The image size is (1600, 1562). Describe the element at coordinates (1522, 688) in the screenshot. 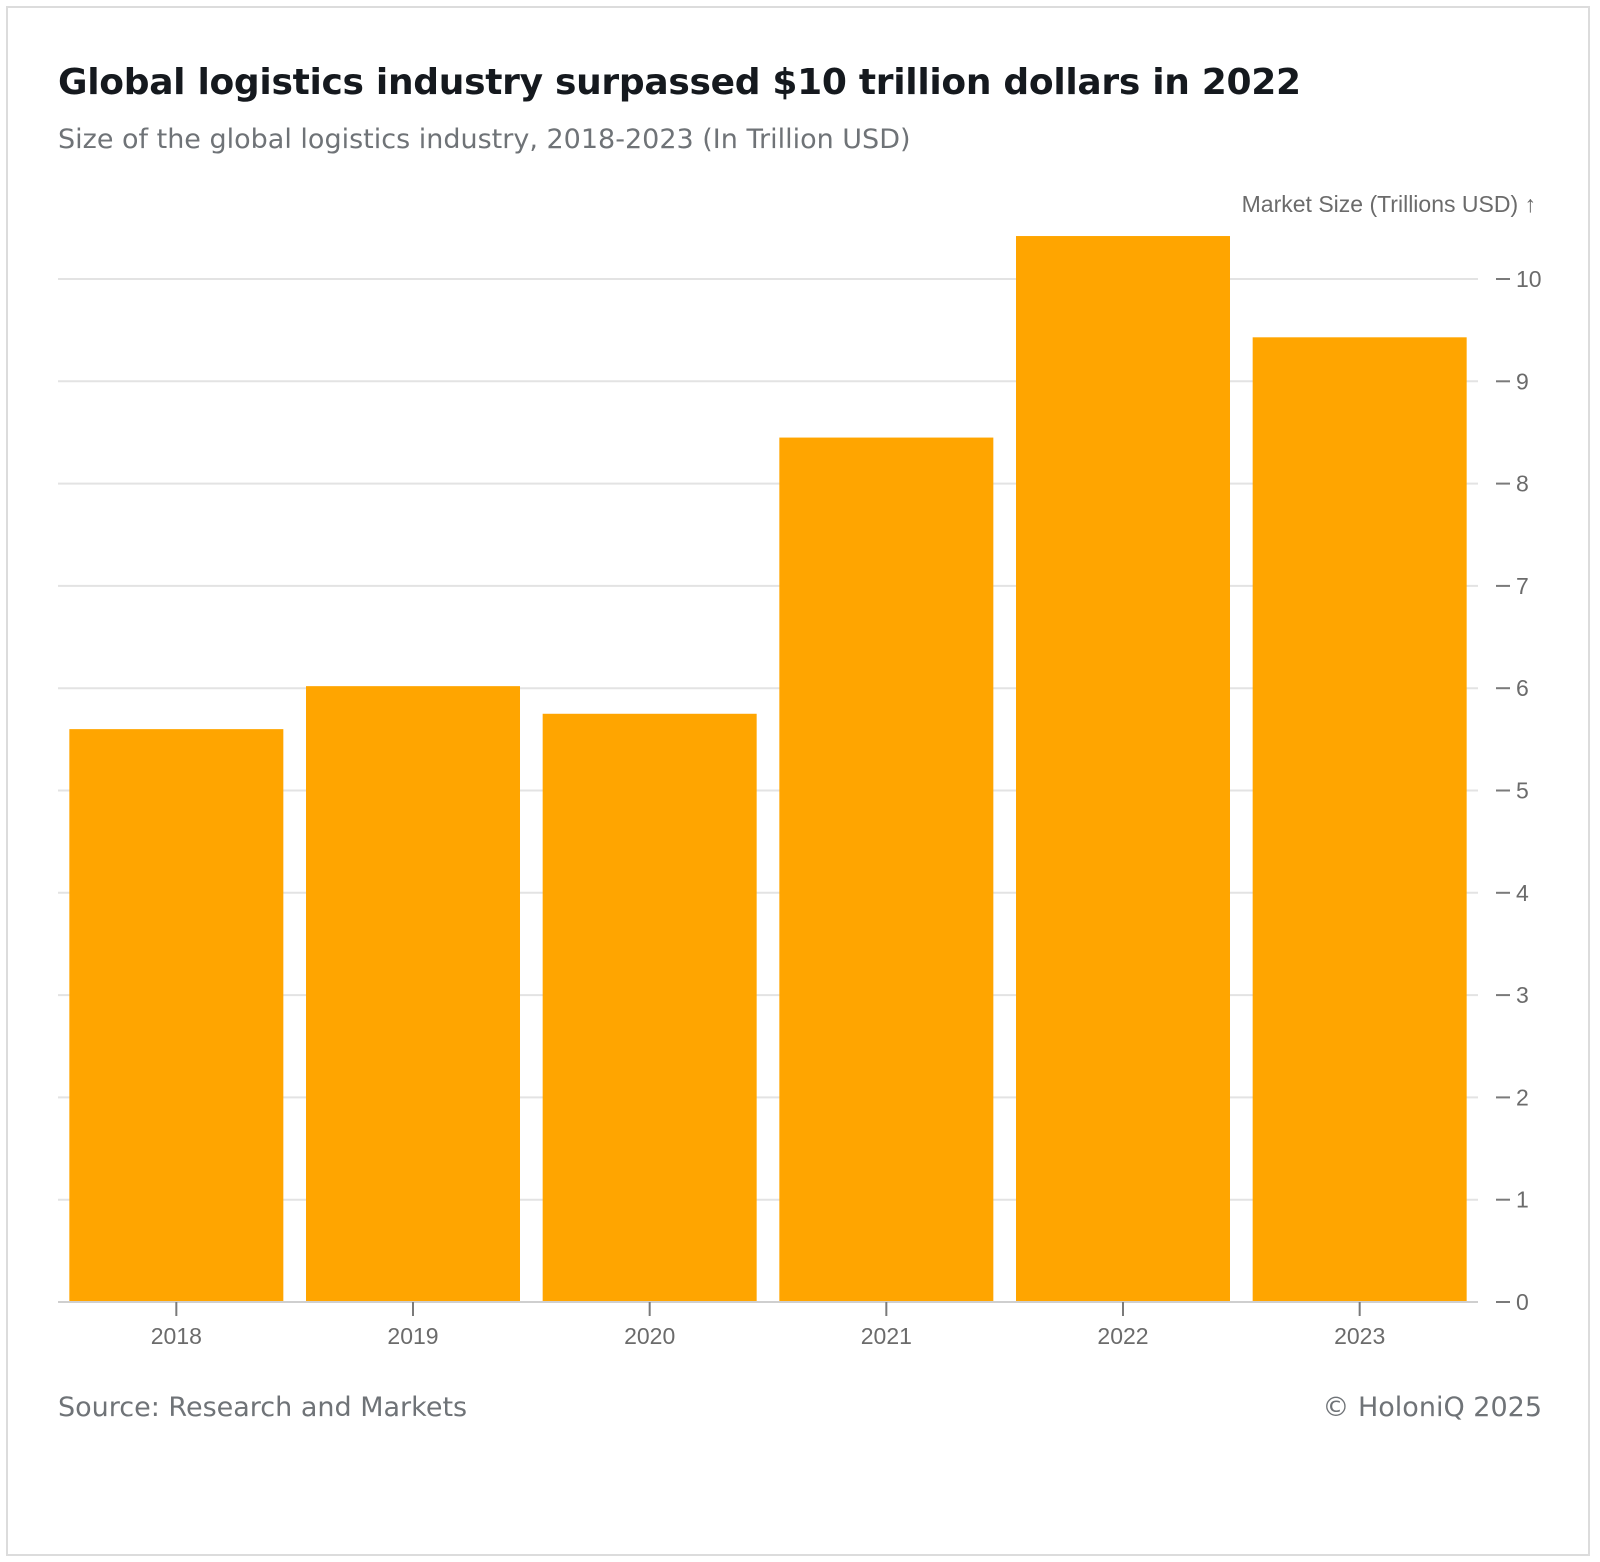

I see `y-tick-label: 6` at that location.